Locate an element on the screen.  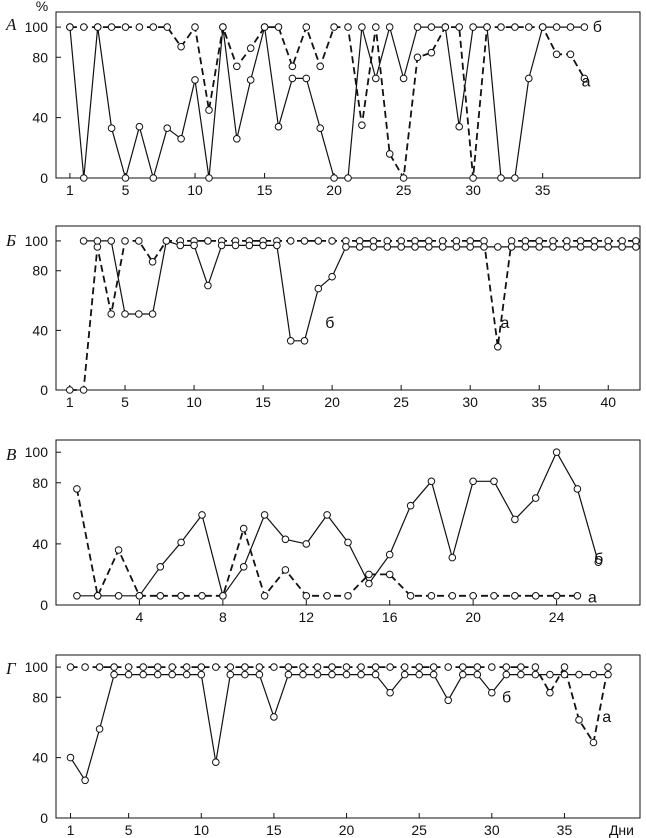
y-tick-label: 100 is located at coordinates (37, 667).